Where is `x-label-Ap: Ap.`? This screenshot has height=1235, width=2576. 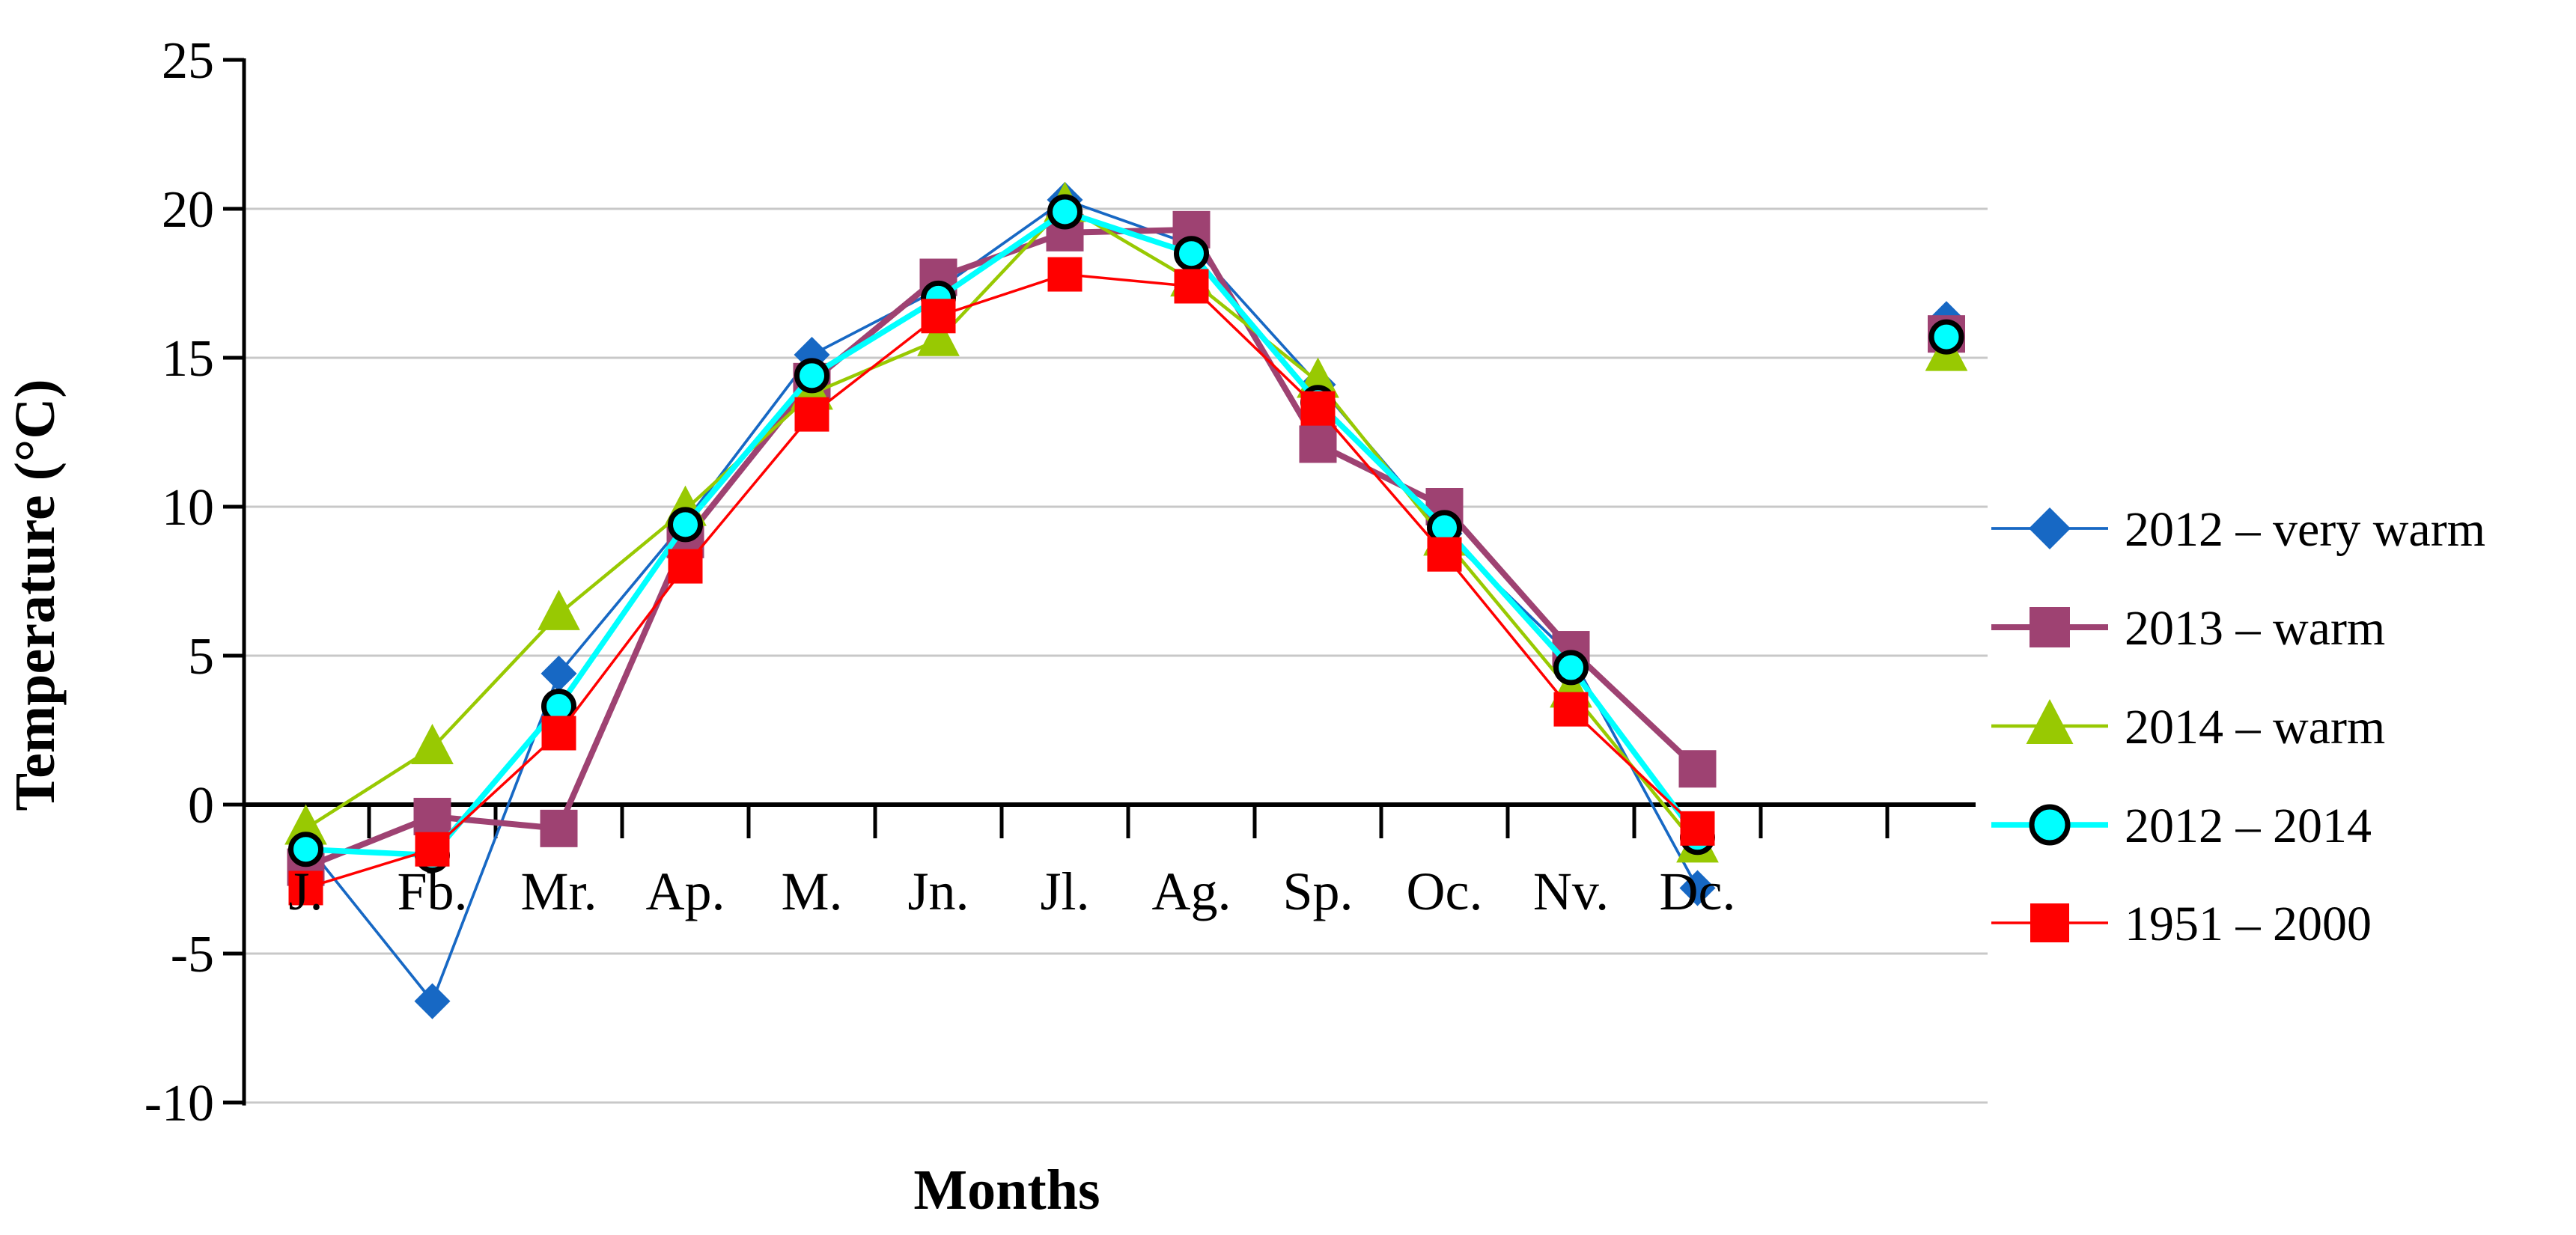 x-label-Ap: Ap. is located at coordinates (685, 891).